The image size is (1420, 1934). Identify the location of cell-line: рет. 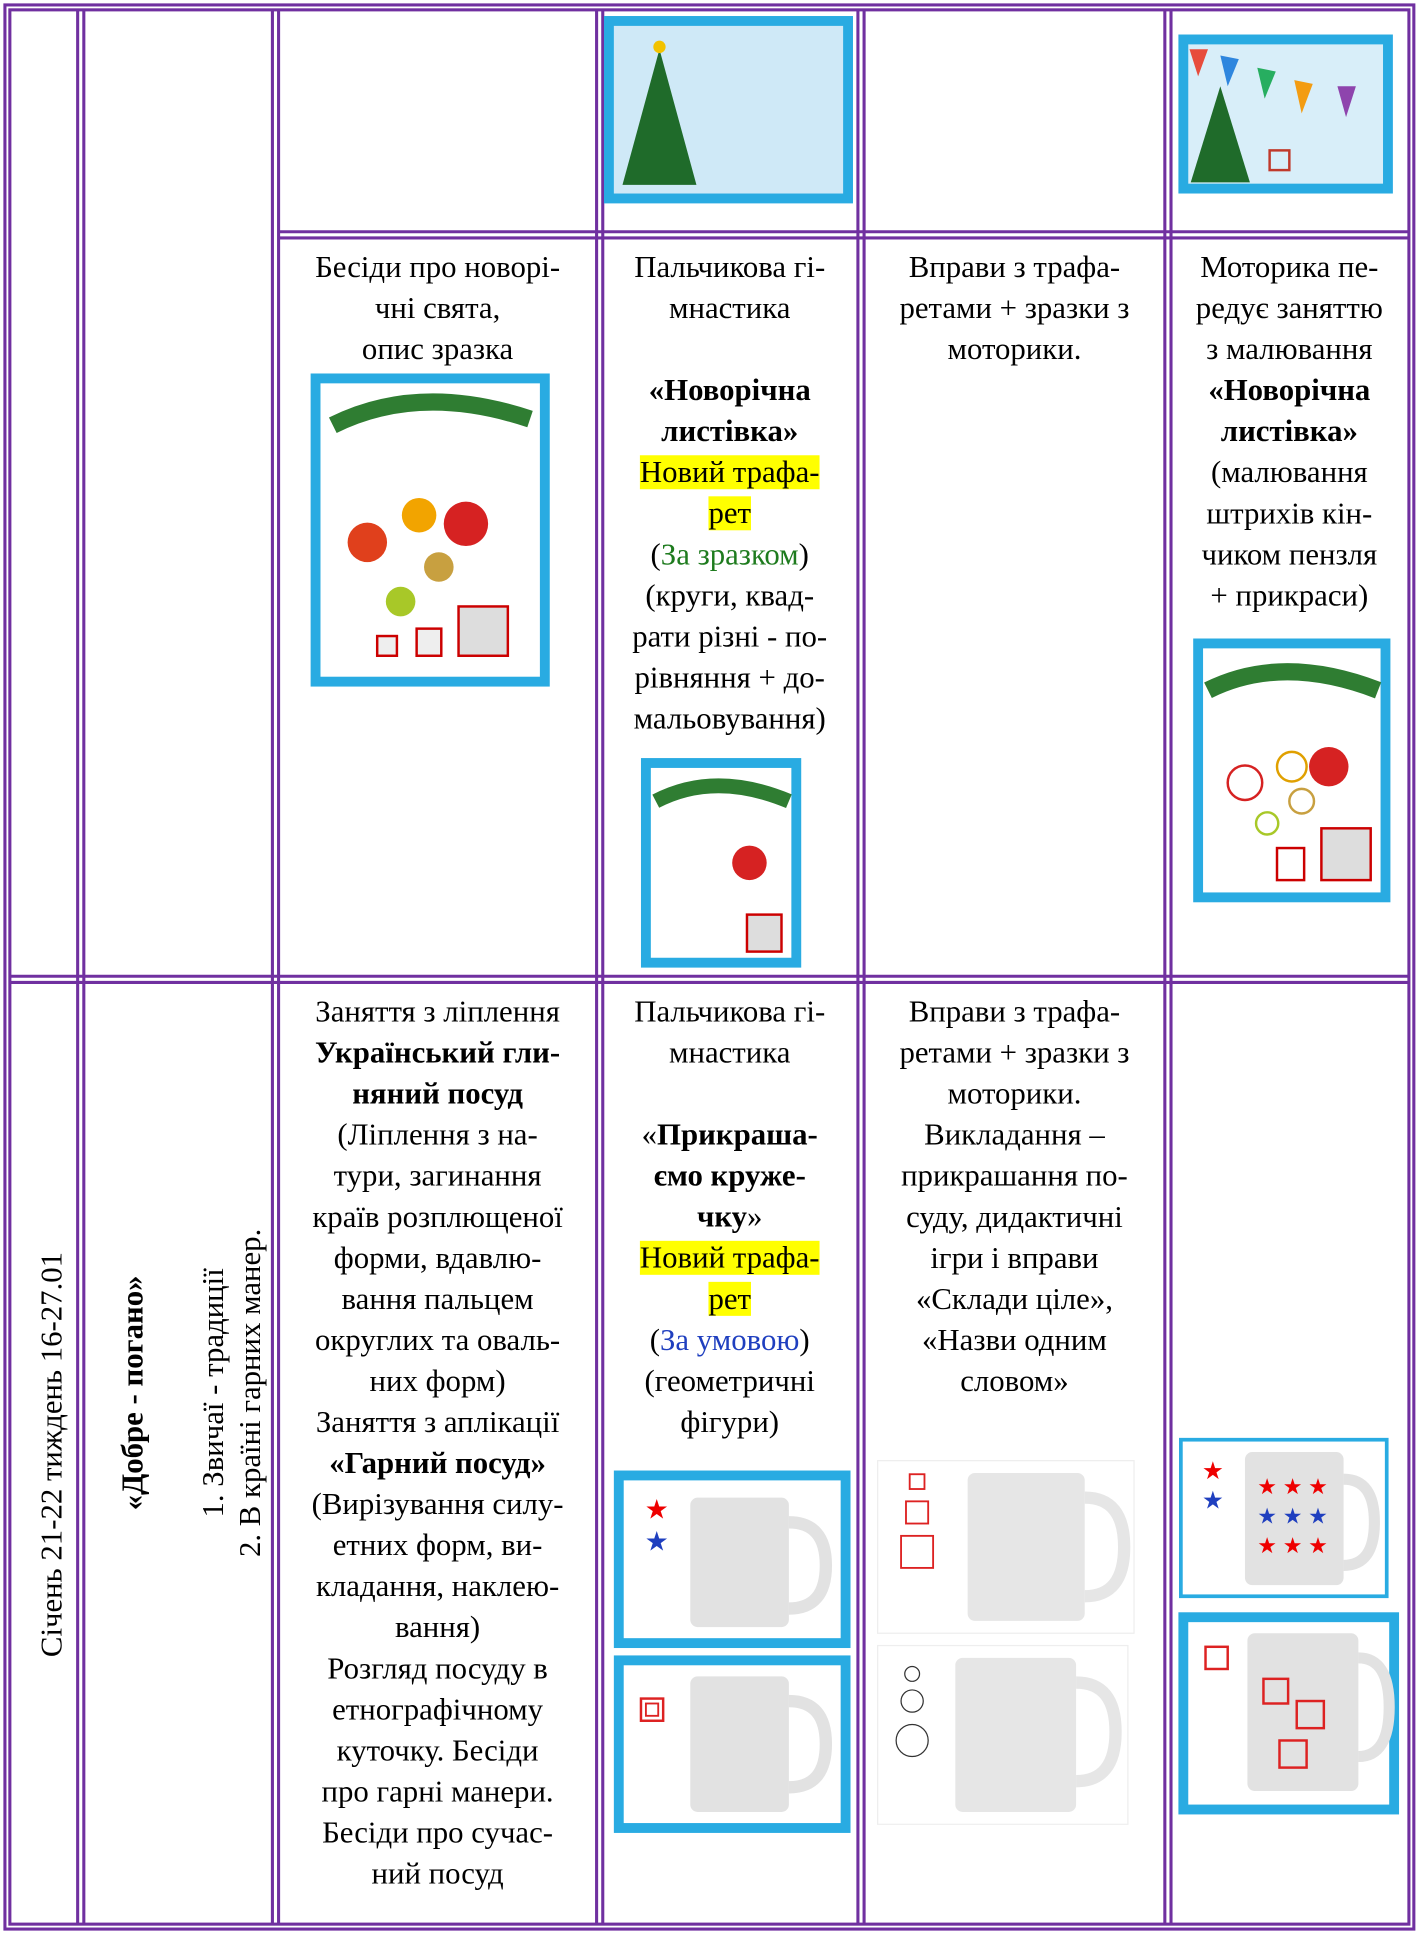
(729, 513).